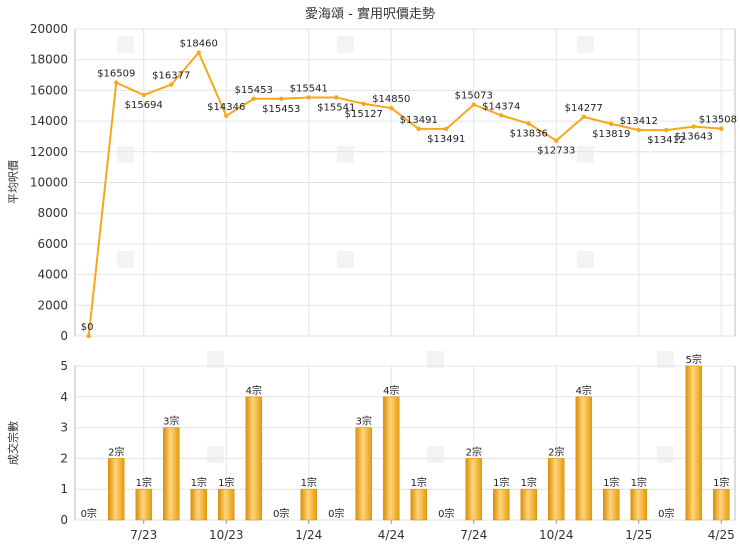 This screenshot has width=740, height=550. What do you see at coordinates (364, 114) in the screenshot?
I see `line-value-label: $15127` at bounding box center [364, 114].